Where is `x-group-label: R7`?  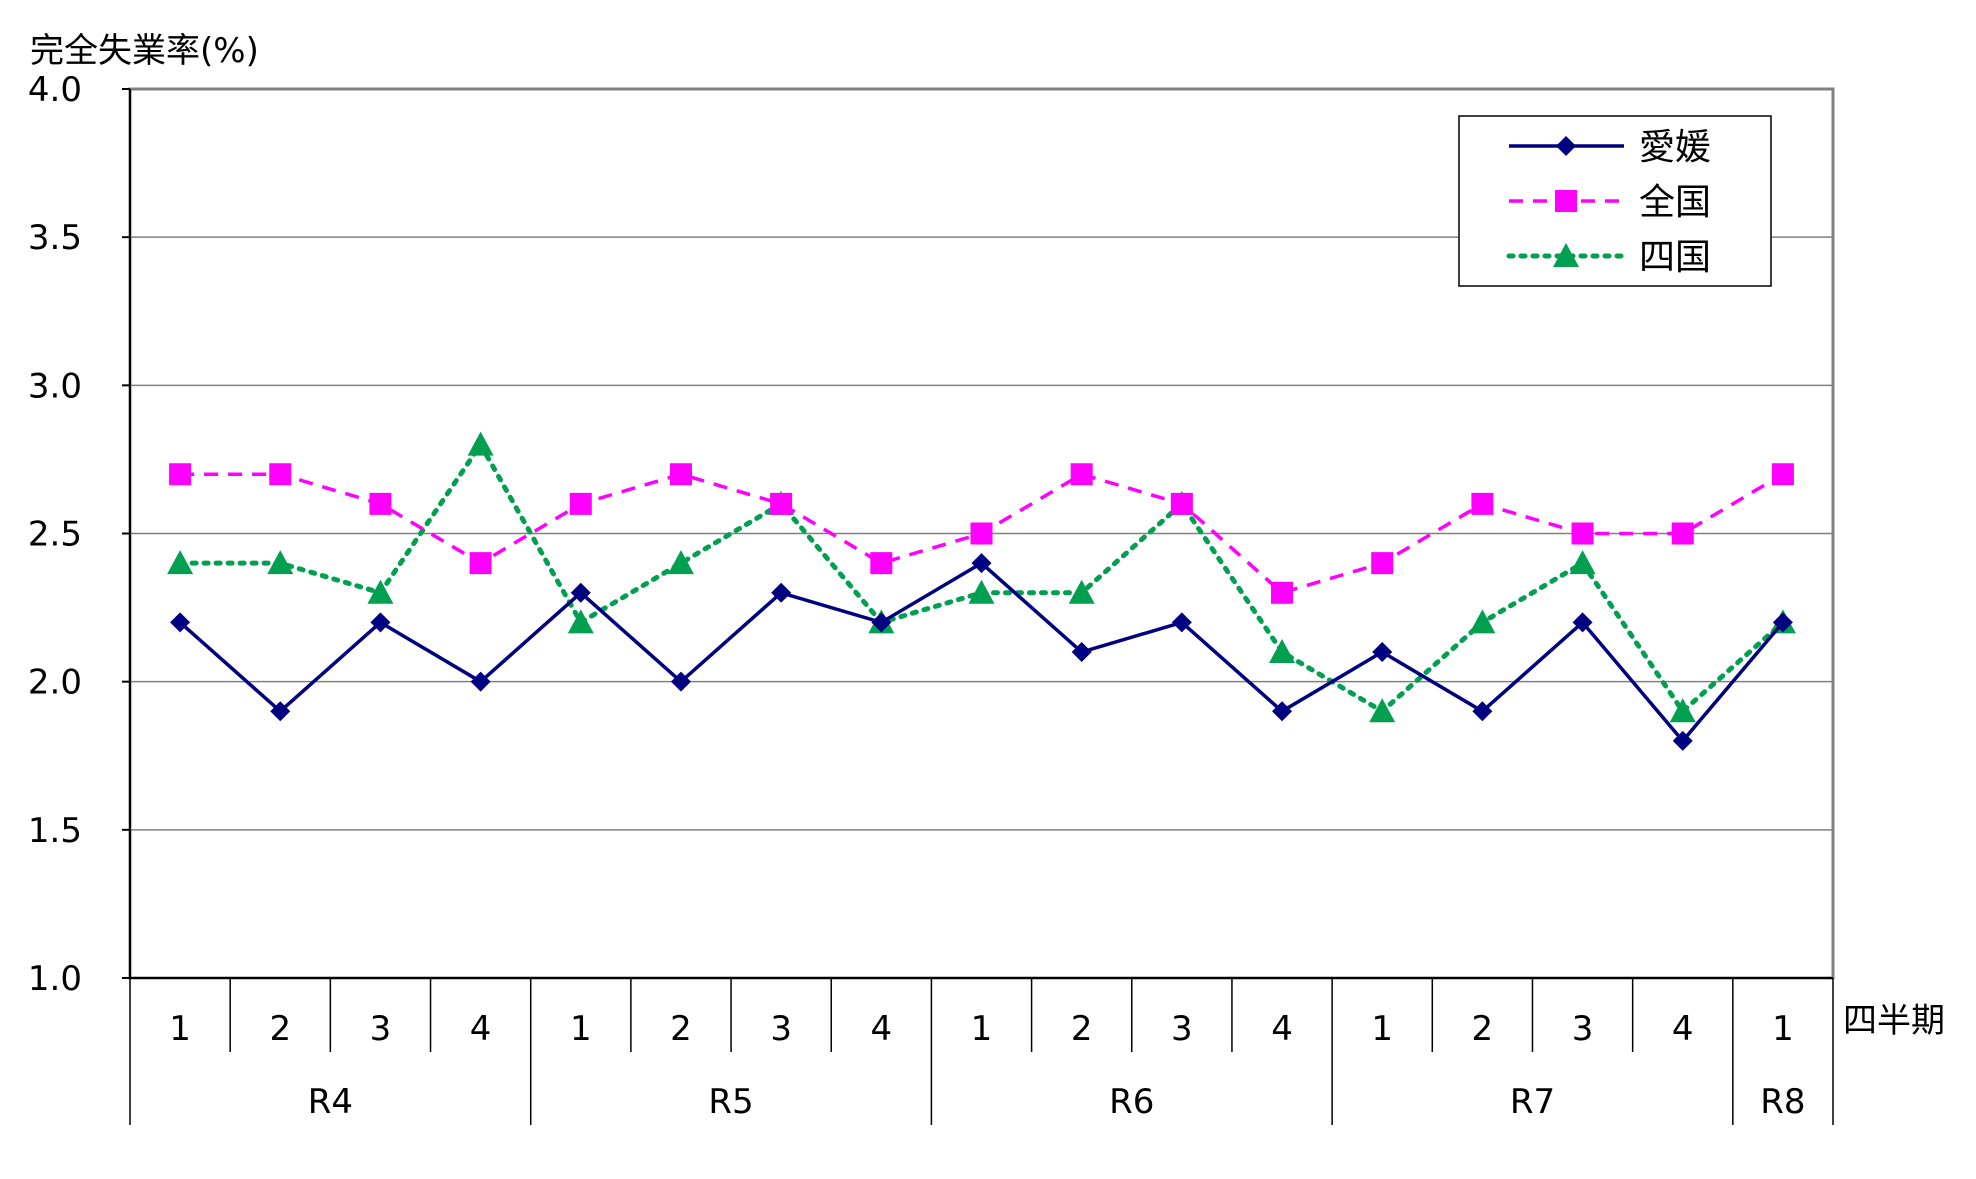
x-group-label: R7 is located at coordinates (1532, 1102).